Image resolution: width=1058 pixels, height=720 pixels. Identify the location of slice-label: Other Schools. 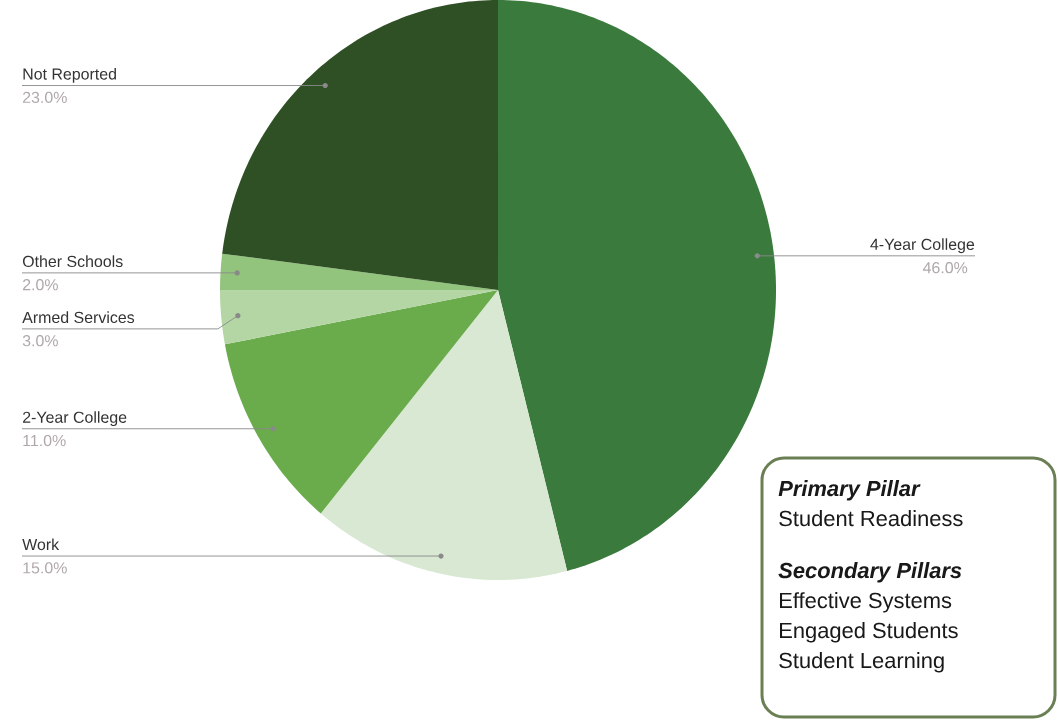
(72, 261).